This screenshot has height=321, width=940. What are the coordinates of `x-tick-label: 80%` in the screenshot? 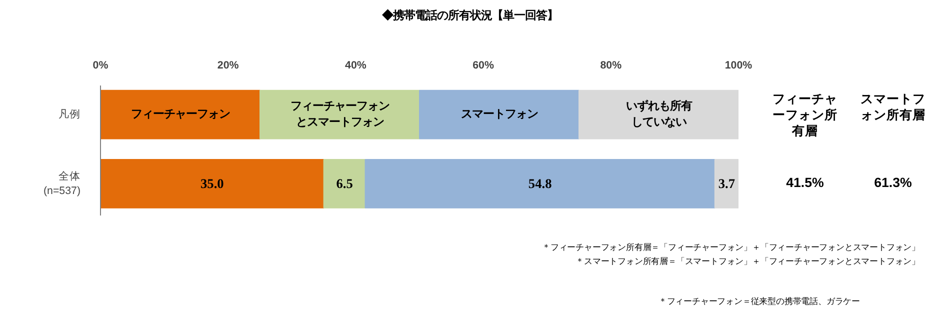 It's located at (611, 66).